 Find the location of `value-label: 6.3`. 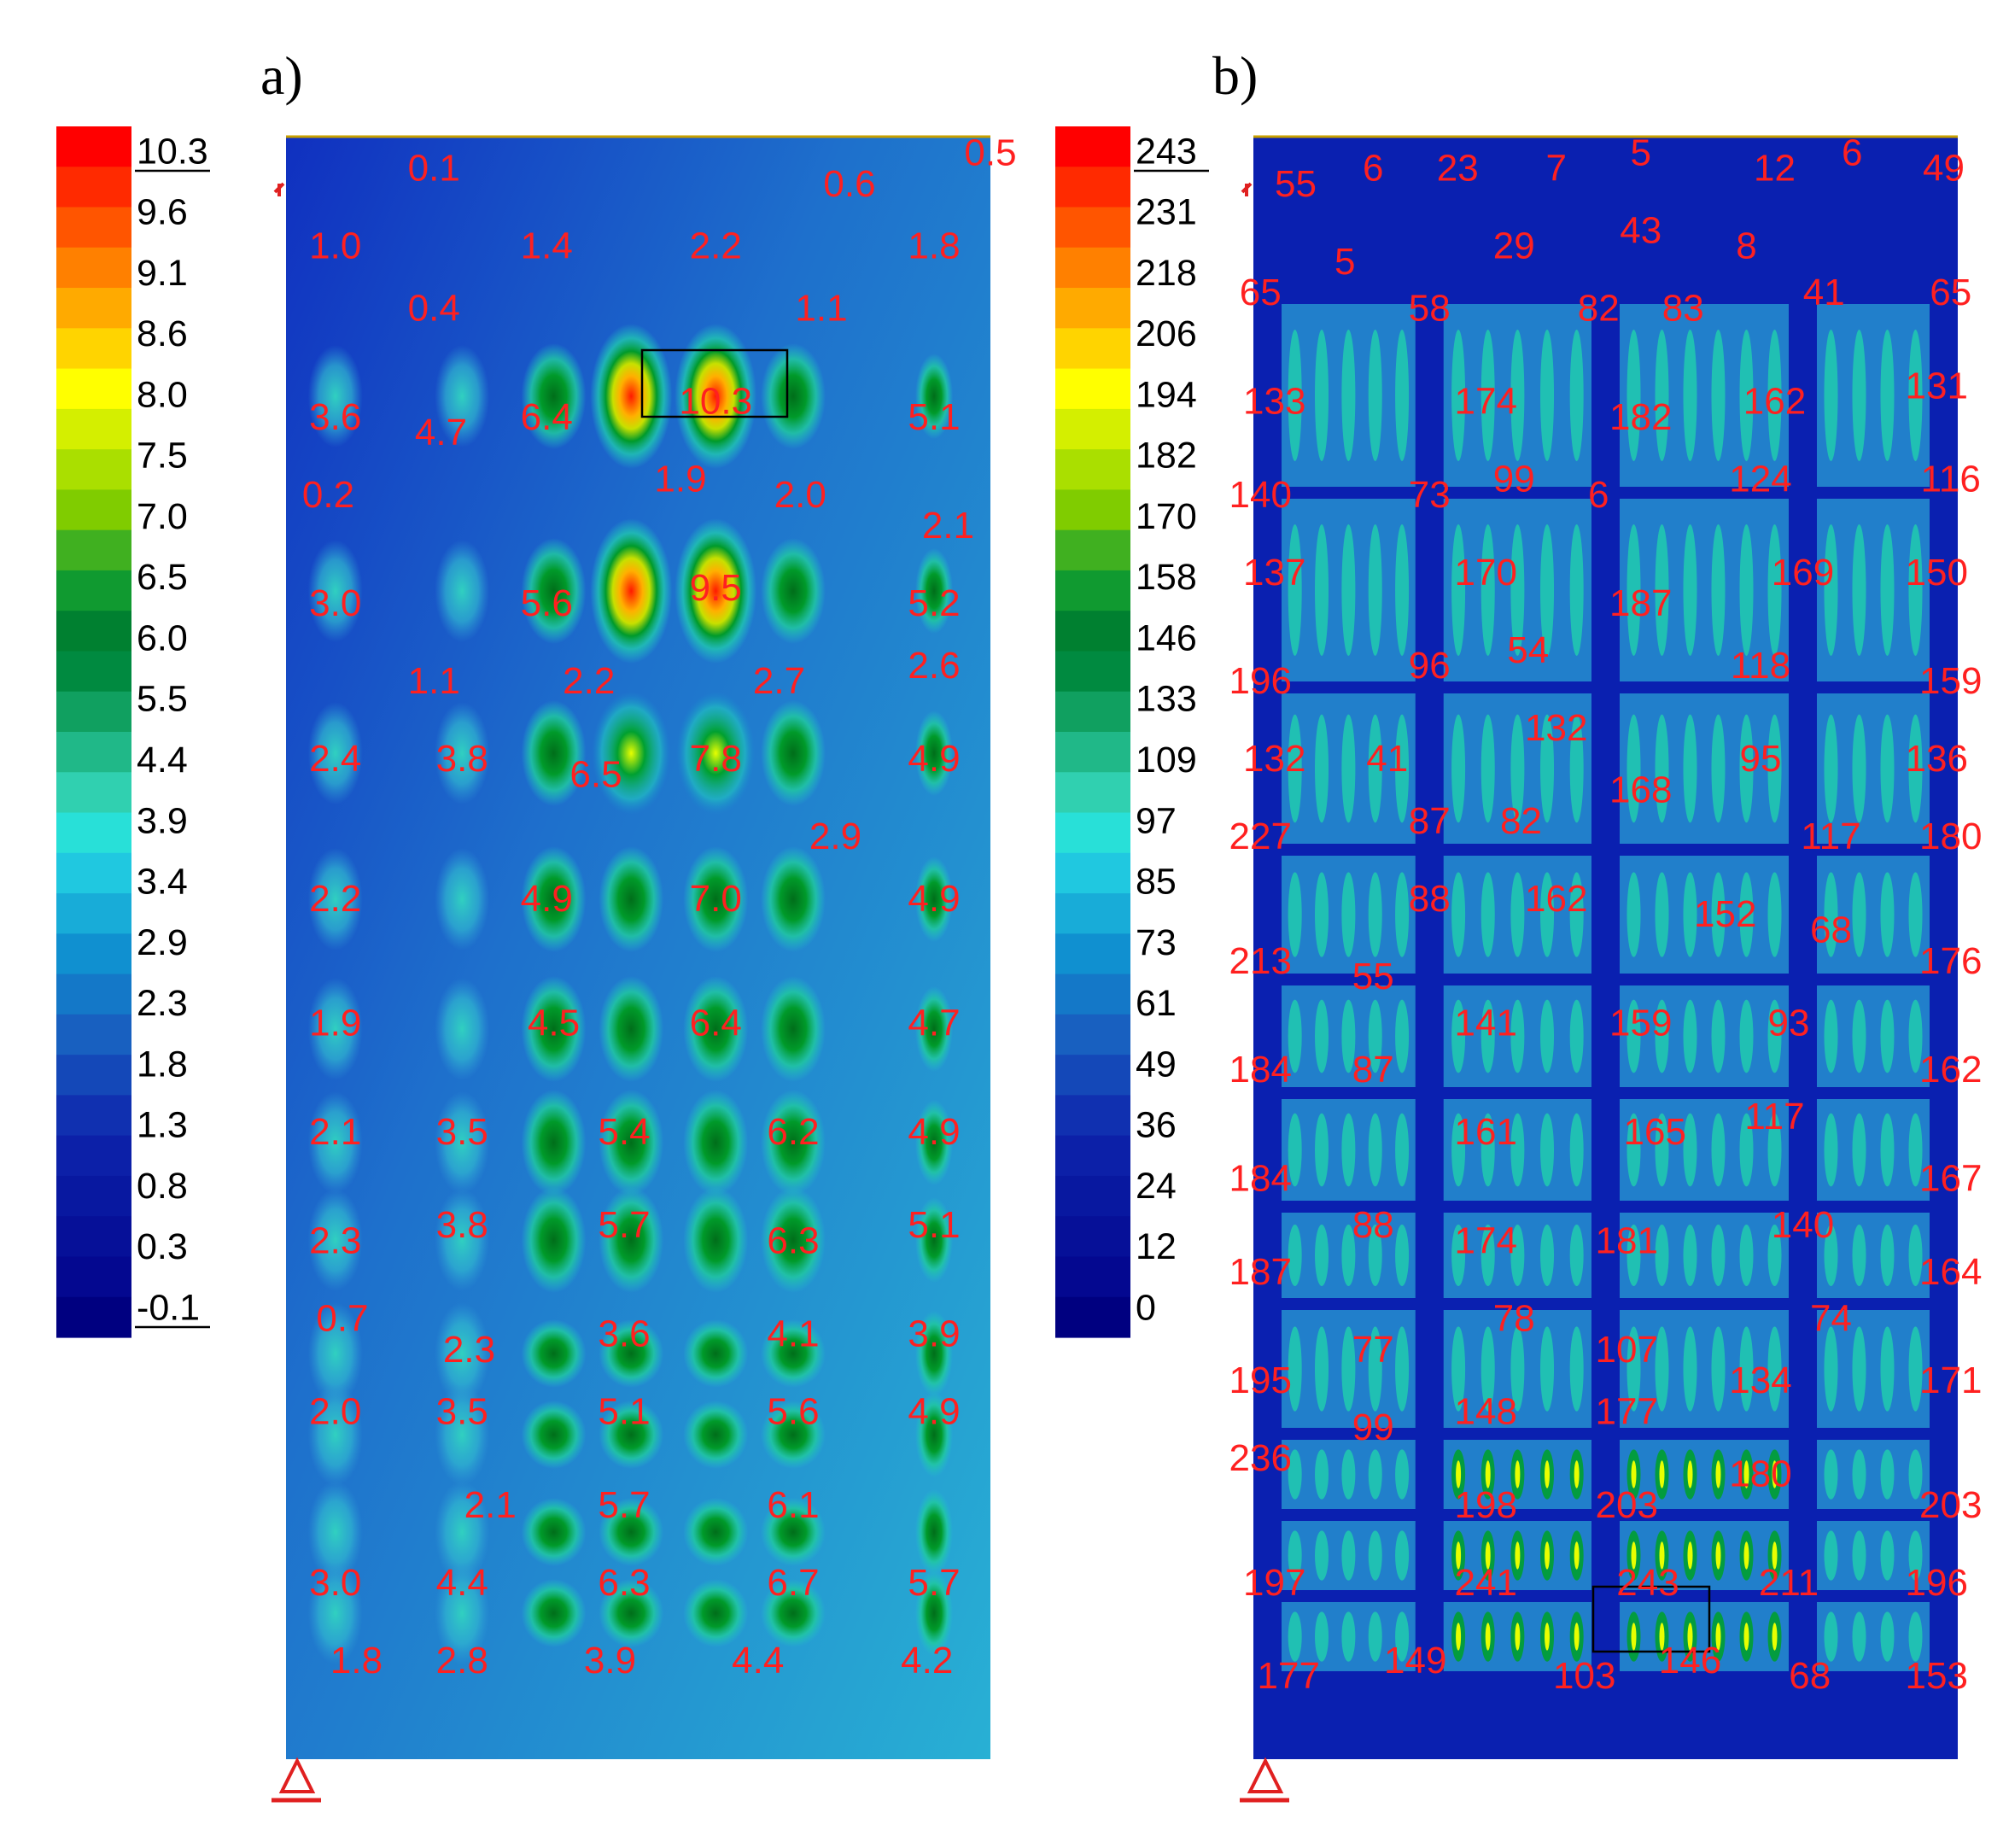

value-label: 6.3 is located at coordinates (793, 1240).